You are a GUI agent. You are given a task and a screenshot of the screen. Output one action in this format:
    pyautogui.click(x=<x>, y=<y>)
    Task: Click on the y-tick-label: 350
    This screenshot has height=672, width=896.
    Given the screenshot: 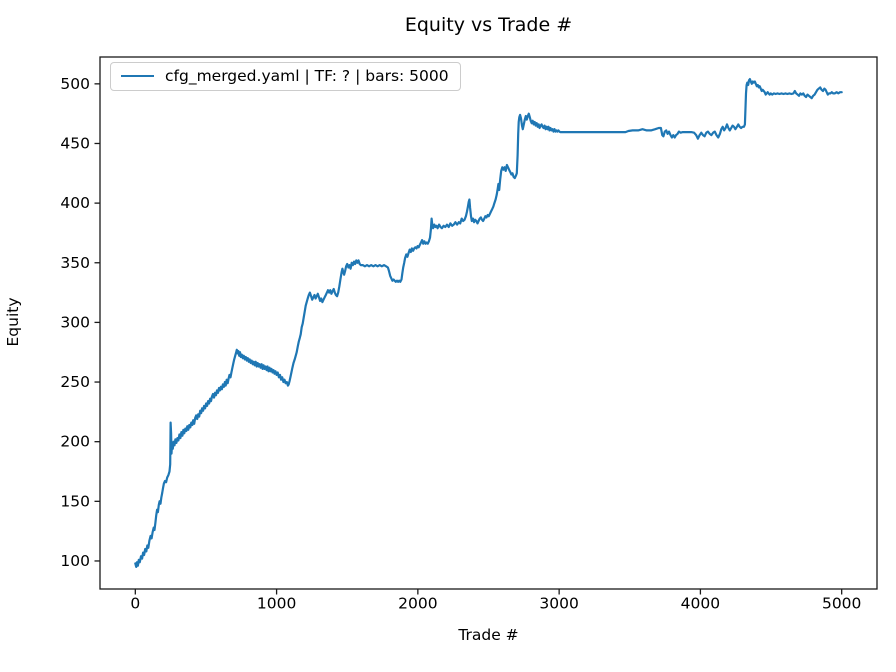 What is the action you would take?
    pyautogui.click(x=75, y=263)
    